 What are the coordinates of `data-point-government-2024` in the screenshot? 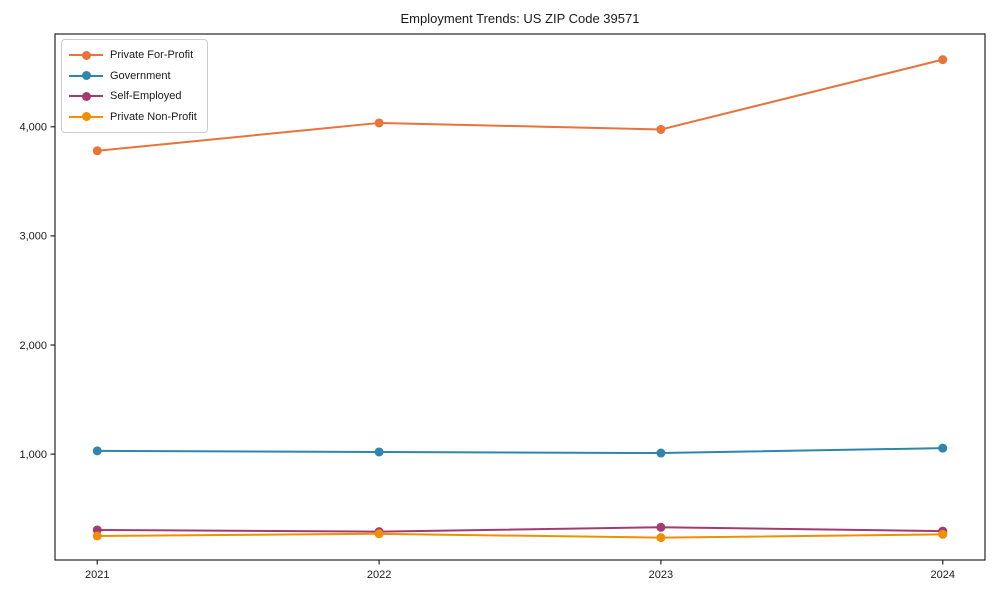 It's located at (943, 448).